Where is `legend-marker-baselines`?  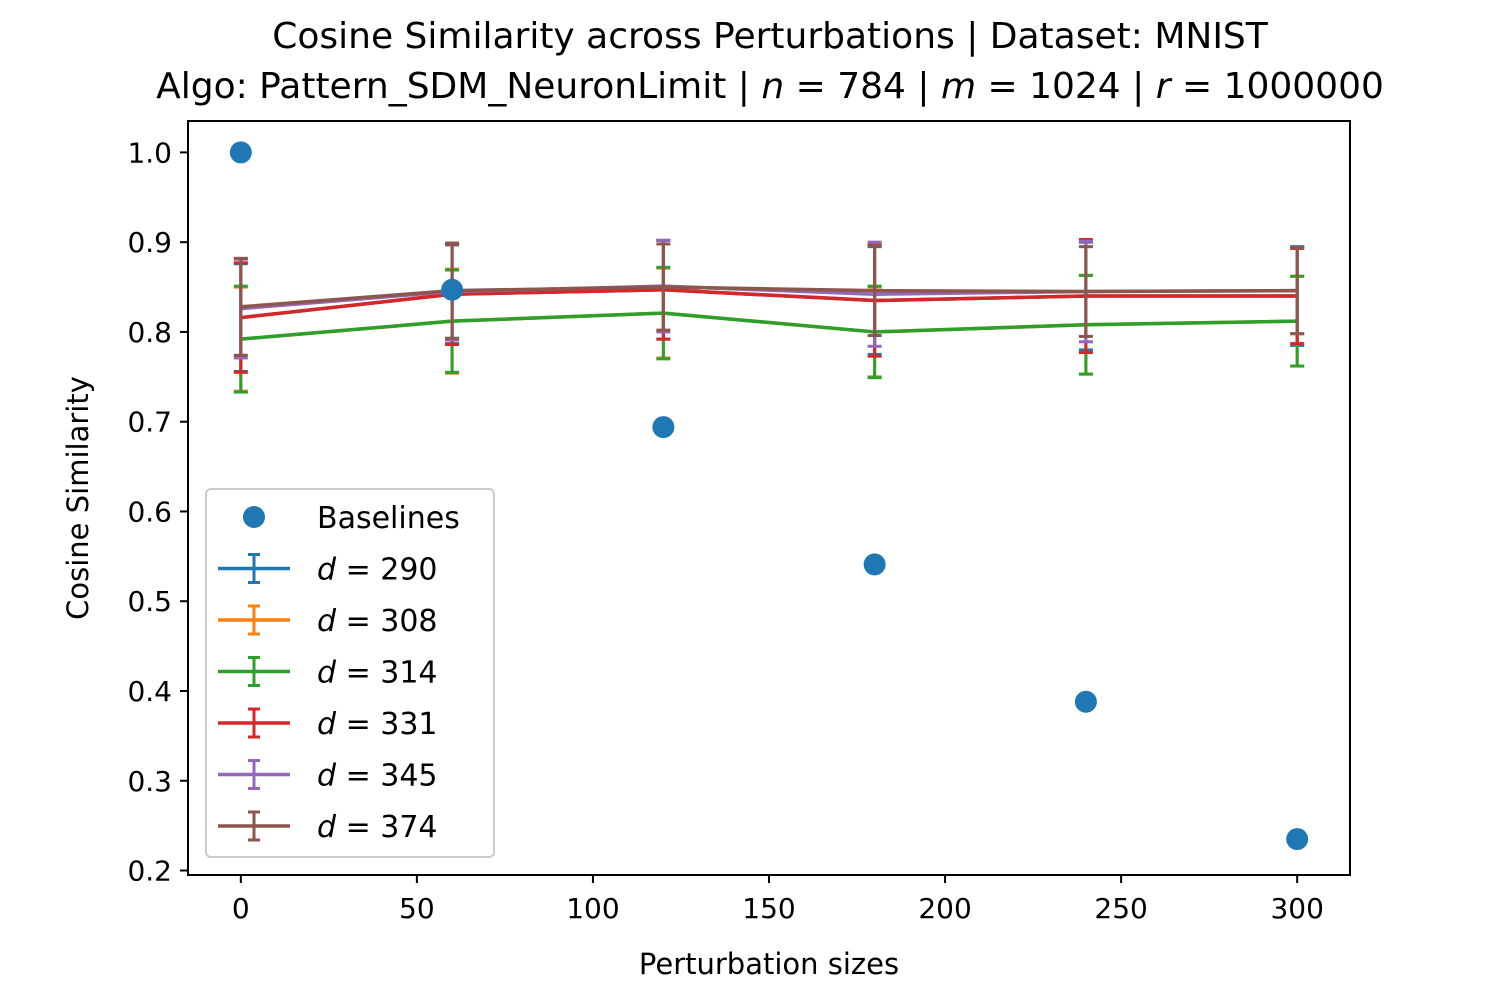
legend-marker-baselines is located at coordinates (254, 517).